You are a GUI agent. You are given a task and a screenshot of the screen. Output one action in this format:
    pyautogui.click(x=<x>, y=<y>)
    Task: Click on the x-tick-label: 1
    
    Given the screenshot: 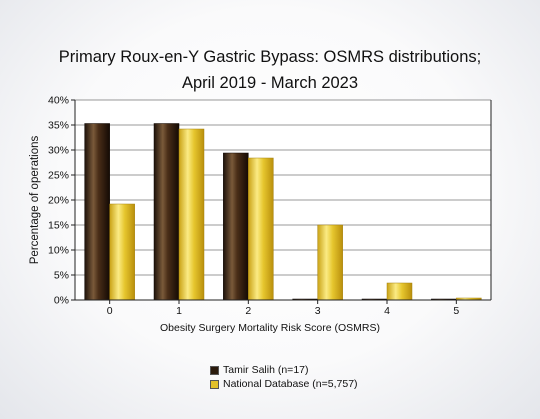 What is the action you would take?
    pyautogui.click(x=179, y=311)
    